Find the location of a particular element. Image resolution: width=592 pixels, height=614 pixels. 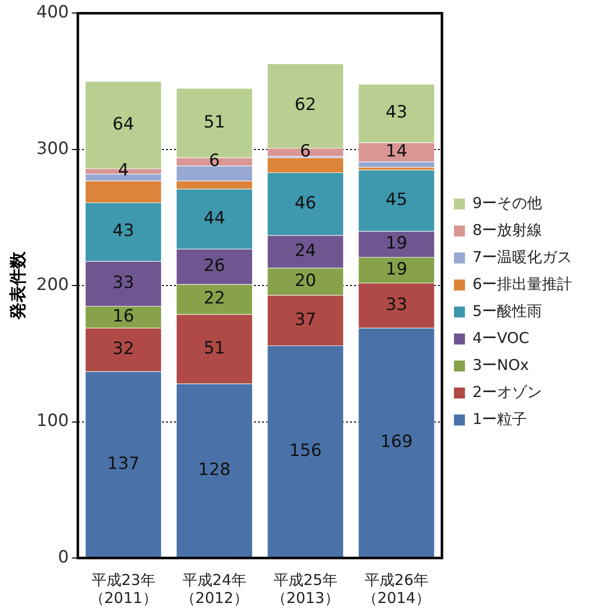

legend-label: 8ー放射線 is located at coordinates (507, 229).